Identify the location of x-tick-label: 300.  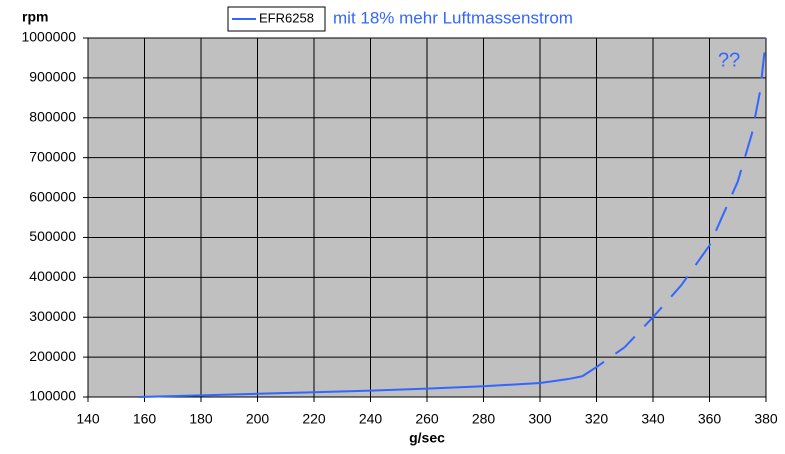
(540, 419).